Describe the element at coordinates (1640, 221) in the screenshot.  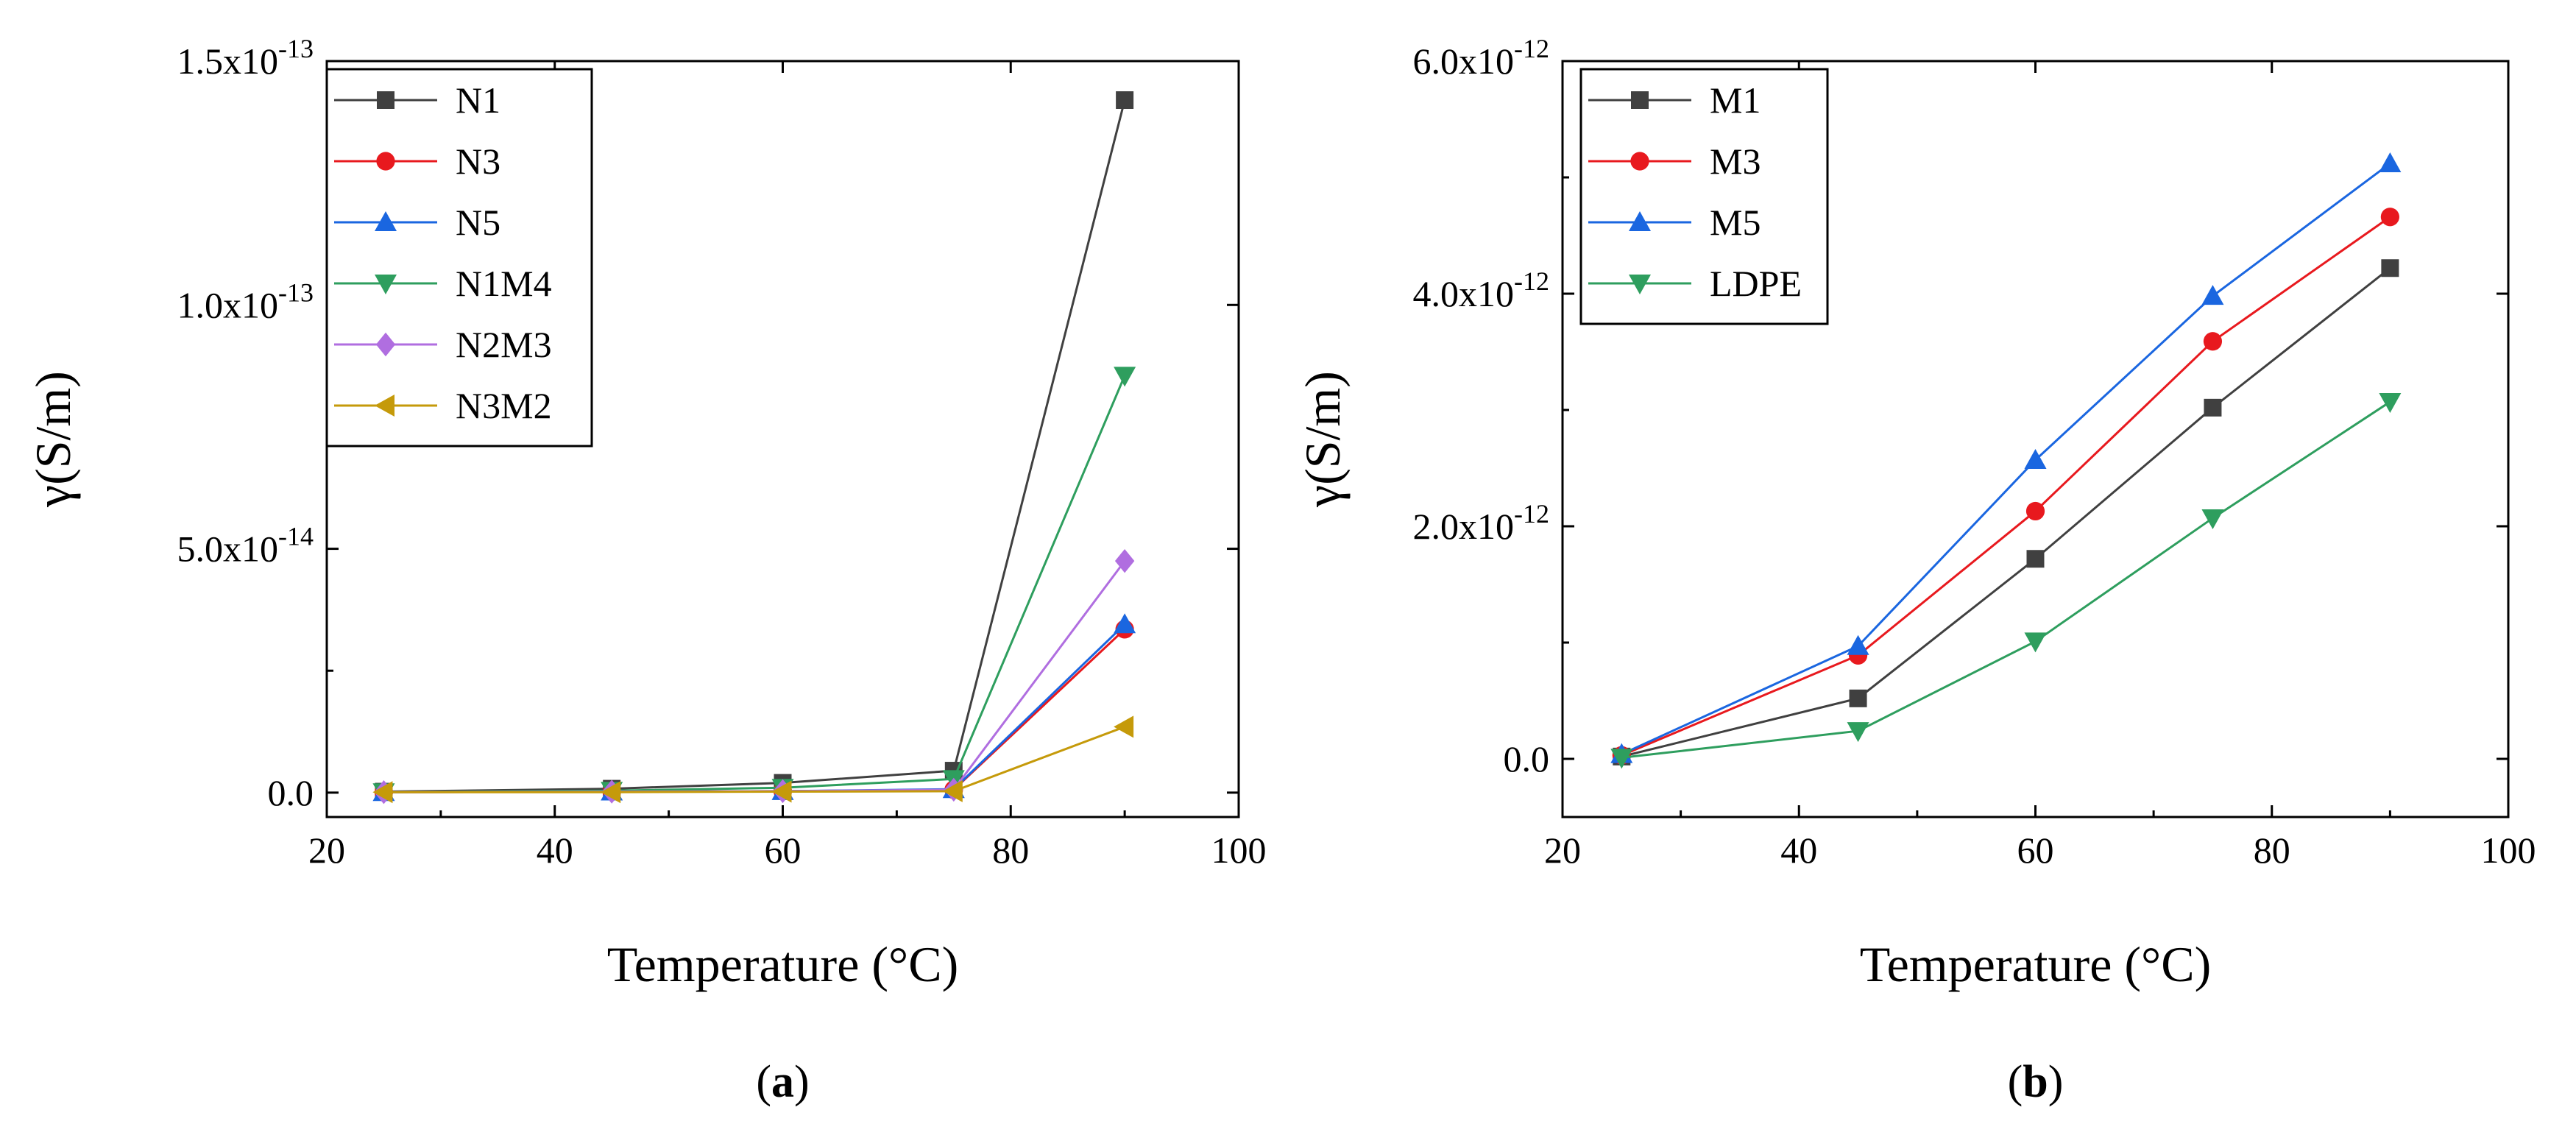
I see `legend-marker-m5` at that location.